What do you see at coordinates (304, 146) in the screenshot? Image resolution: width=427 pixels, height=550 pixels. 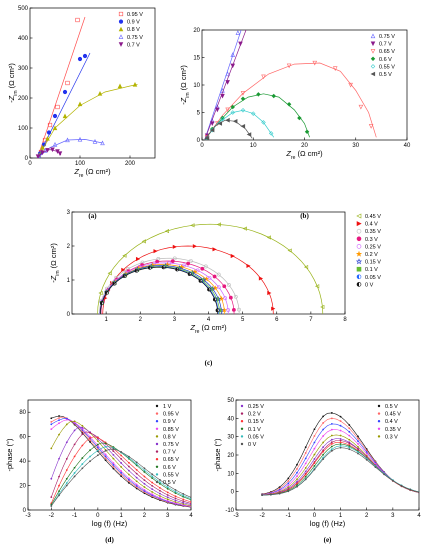 I see `x-tick-label: 20` at bounding box center [304, 146].